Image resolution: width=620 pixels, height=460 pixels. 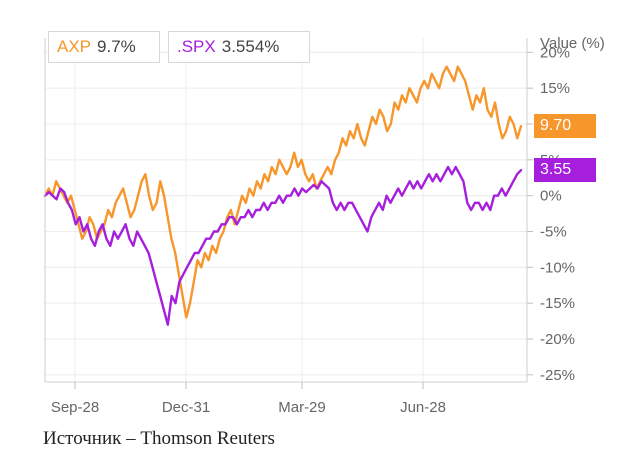 What do you see at coordinates (555, 52) in the screenshot?
I see `y-tick-label: 20%` at bounding box center [555, 52].